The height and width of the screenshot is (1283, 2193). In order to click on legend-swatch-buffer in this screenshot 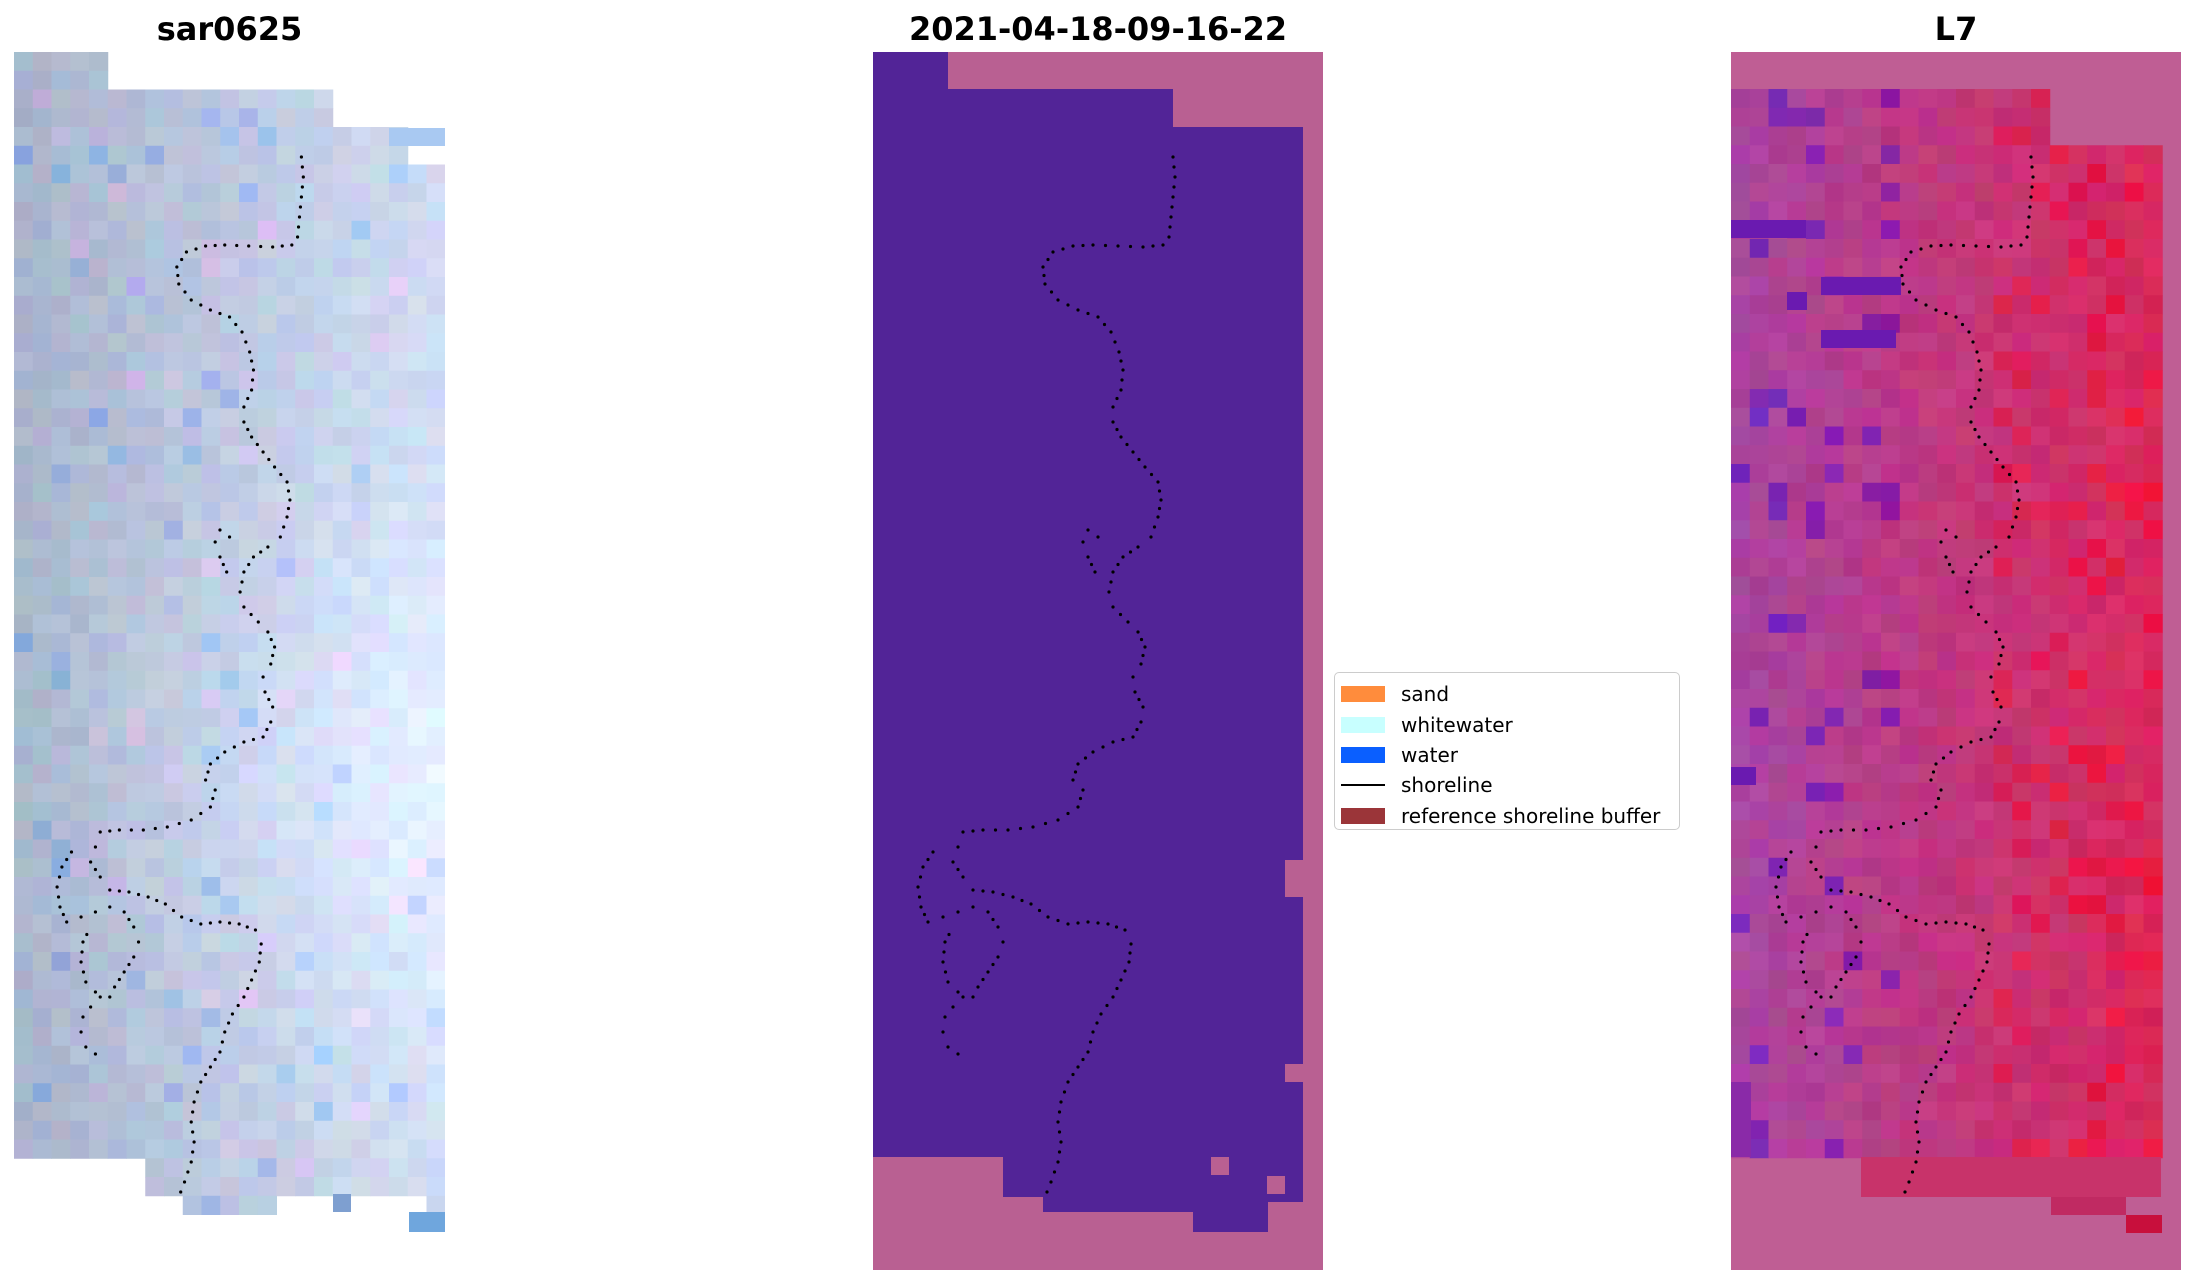, I will do `click(1363, 815)`.